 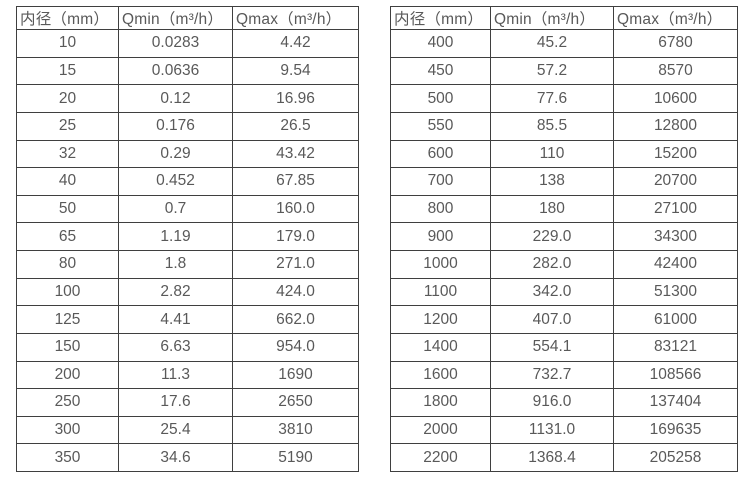 I want to click on table-cell: 20700, so click(x=675, y=181).